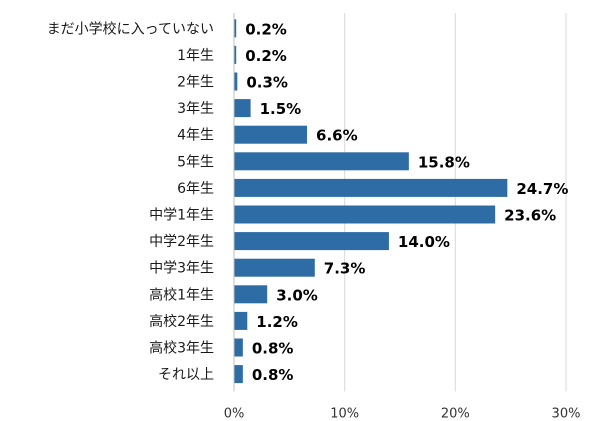 This screenshot has width=600, height=421. I want to click on category-label: 5年生, so click(195, 162).